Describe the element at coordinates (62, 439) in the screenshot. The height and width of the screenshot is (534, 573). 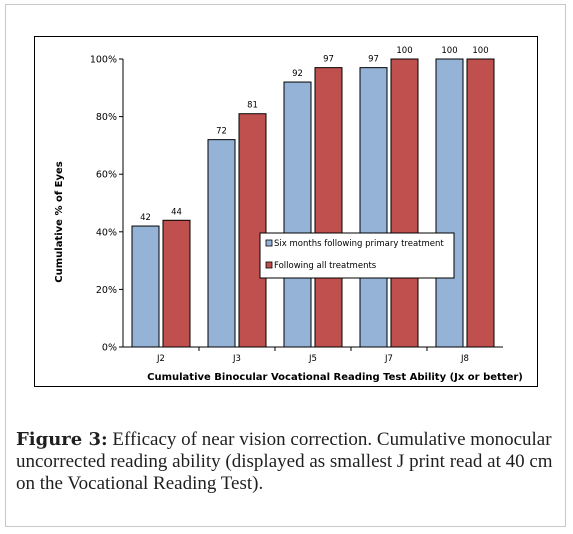
I see `figure-label: Figure 3:` at that location.